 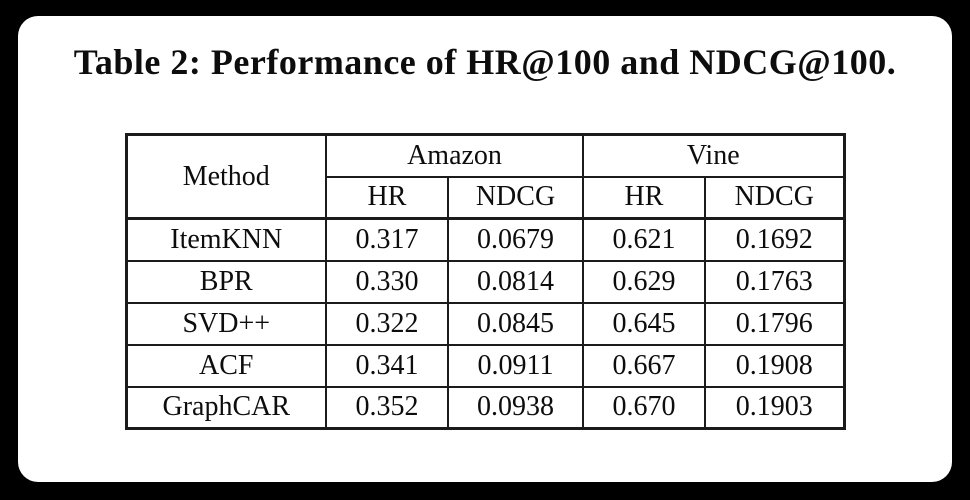 I want to click on value-cell: 0.1692, so click(x=774, y=239).